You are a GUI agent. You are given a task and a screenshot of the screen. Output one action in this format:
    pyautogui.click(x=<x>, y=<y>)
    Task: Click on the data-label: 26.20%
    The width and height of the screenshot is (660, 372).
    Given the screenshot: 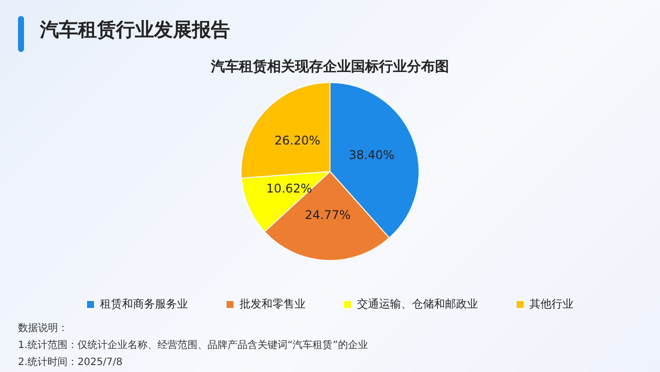 What is the action you would take?
    pyautogui.click(x=297, y=140)
    